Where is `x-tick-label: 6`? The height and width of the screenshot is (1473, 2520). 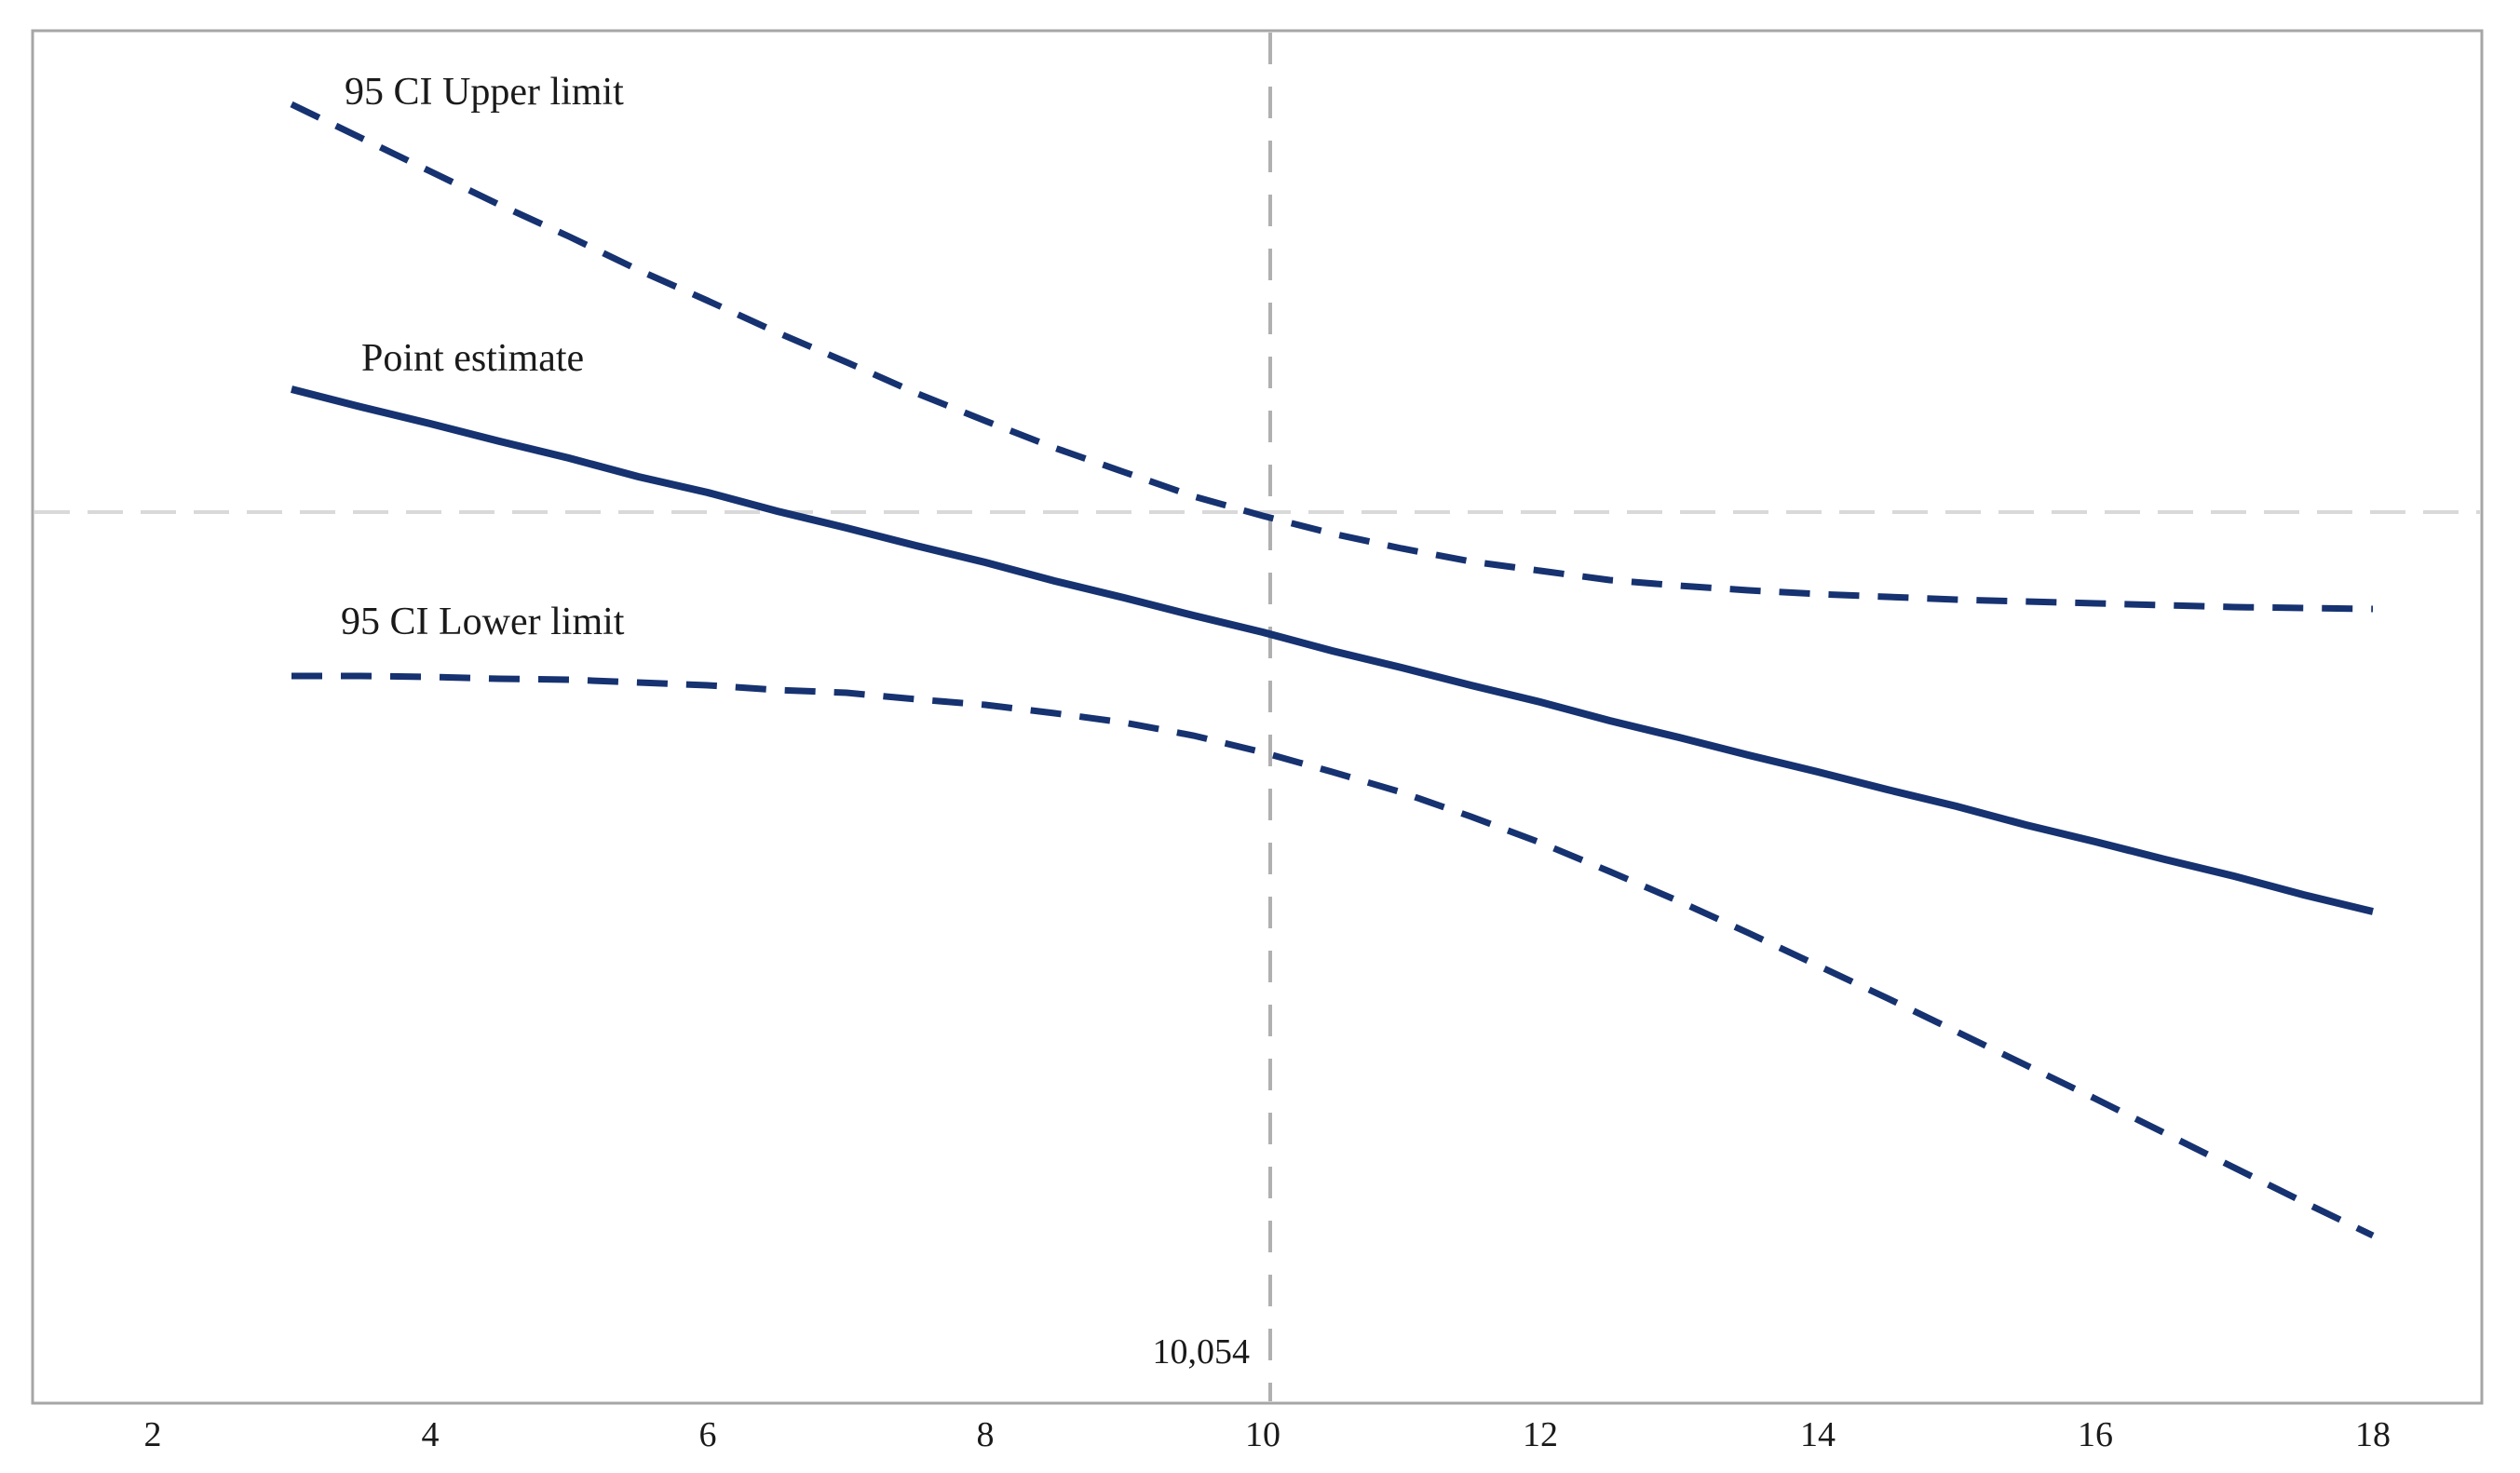 x-tick-label: 6 is located at coordinates (708, 1435).